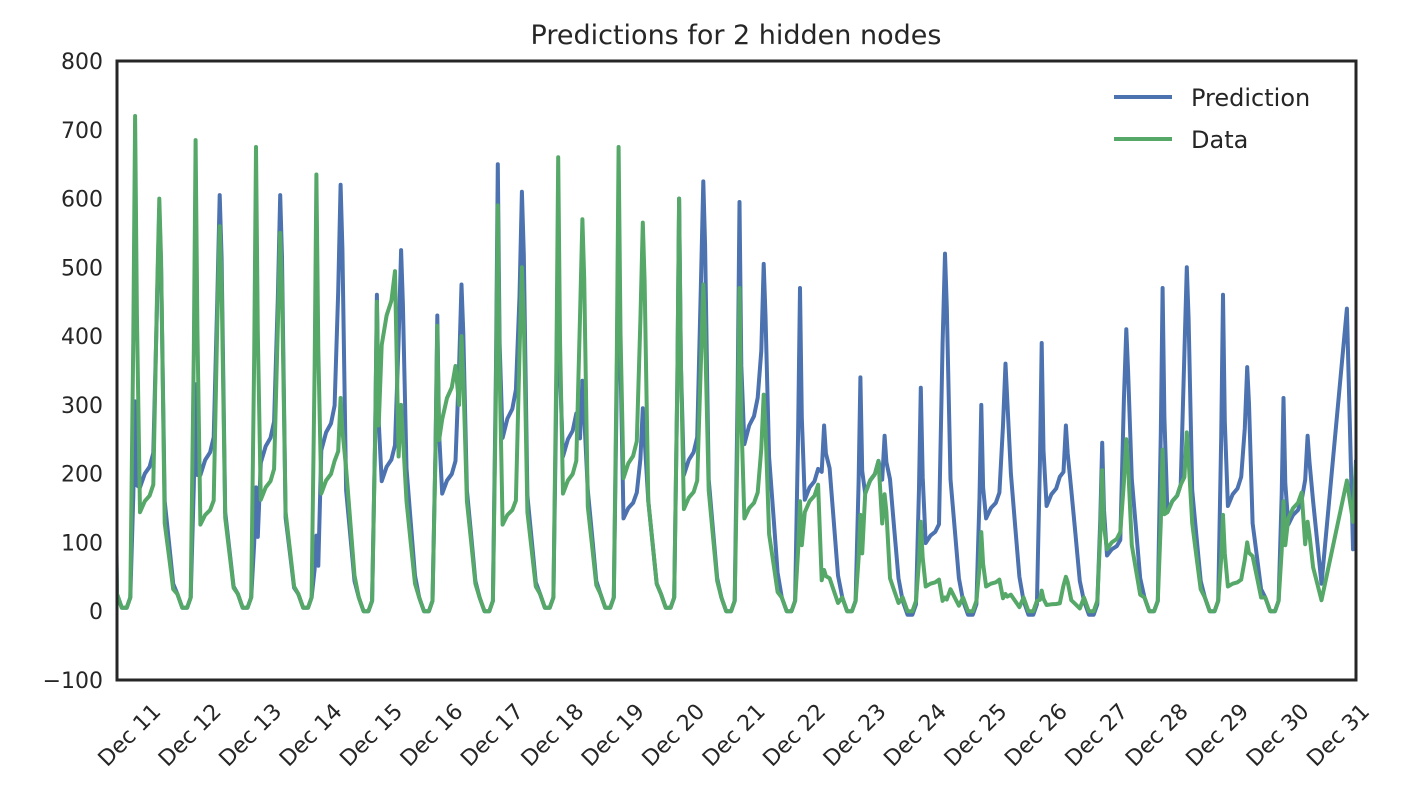  I want to click on legend-label-data: Data, so click(1219, 140).